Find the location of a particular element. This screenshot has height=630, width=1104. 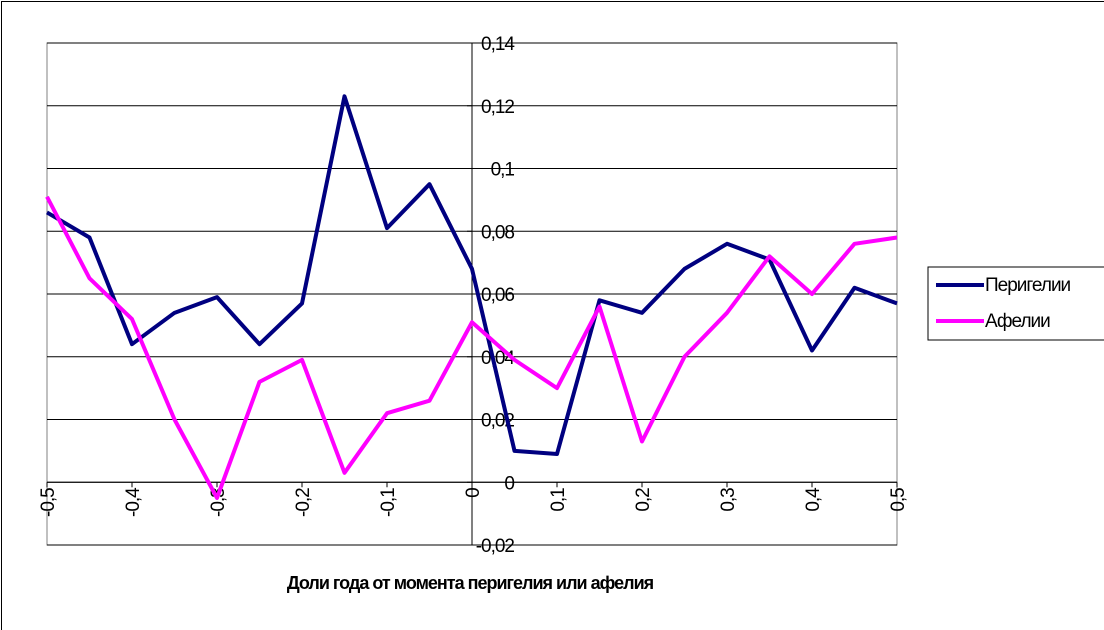

y-tick-label: 0,08 is located at coordinates (497, 232).